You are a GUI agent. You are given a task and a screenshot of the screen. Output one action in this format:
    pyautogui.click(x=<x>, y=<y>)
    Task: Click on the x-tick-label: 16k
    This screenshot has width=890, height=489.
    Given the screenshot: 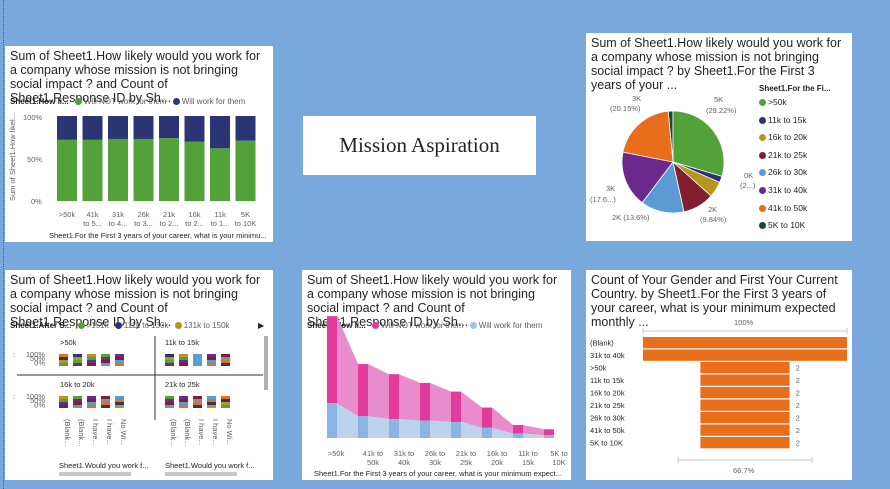 What is the action you would take?
    pyautogui.click(x=194, y=214)
    